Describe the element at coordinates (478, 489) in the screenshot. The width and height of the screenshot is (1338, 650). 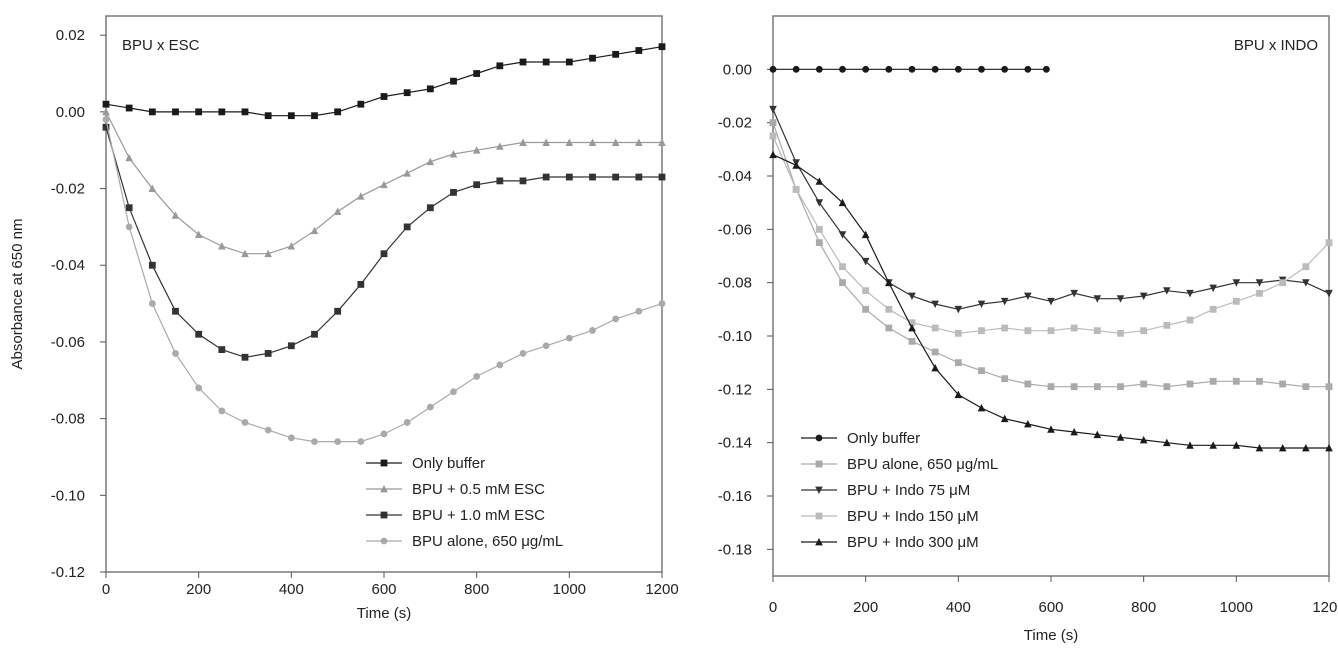
I see `legend-label: BPU + 0.5 mM ESC` at that location.